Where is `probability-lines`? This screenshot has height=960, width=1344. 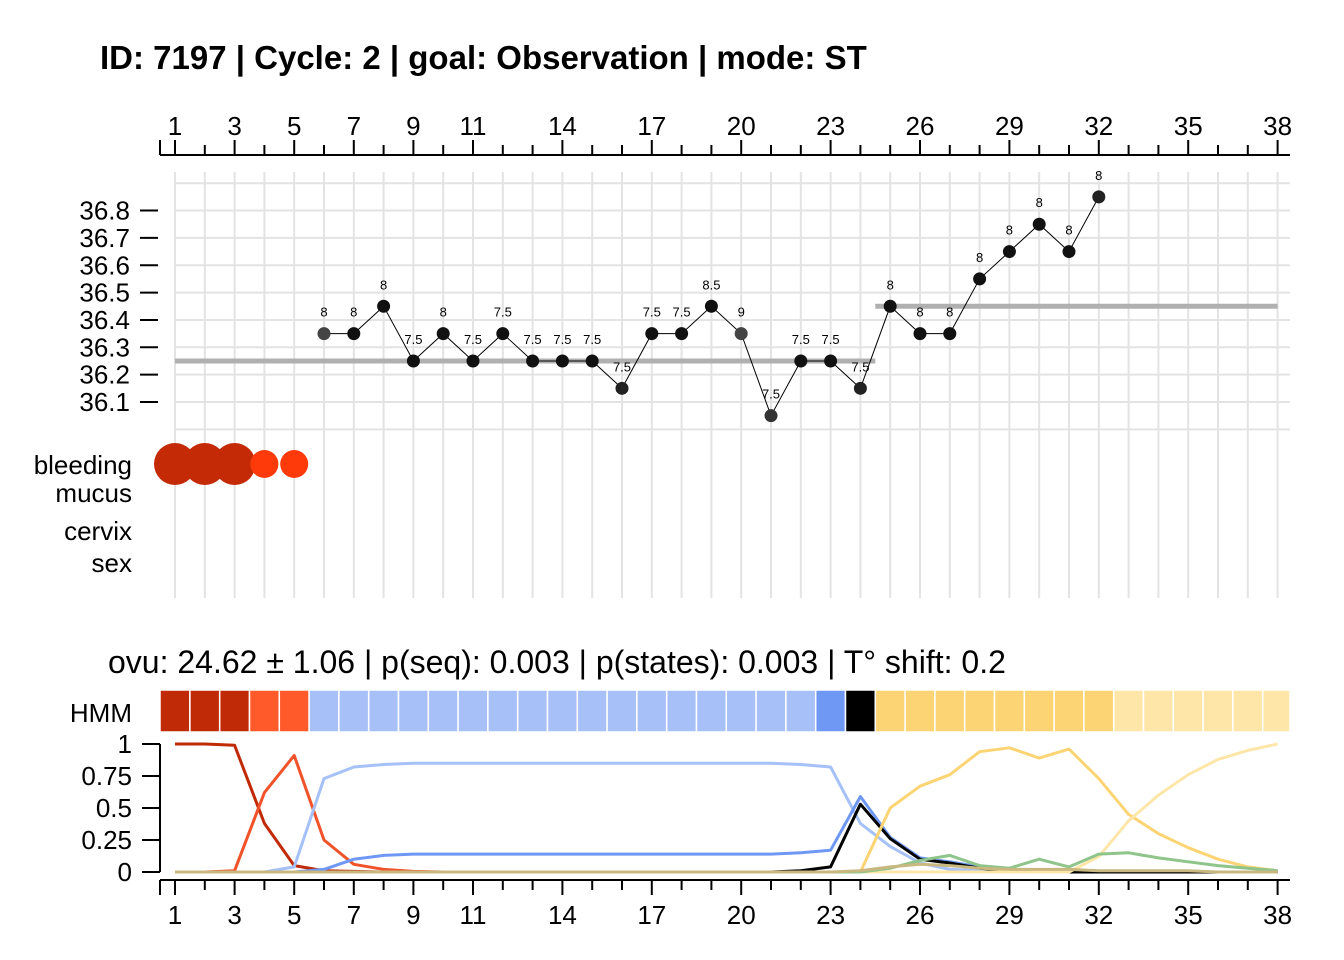
probability-lines is located at coordinates (726, 808).